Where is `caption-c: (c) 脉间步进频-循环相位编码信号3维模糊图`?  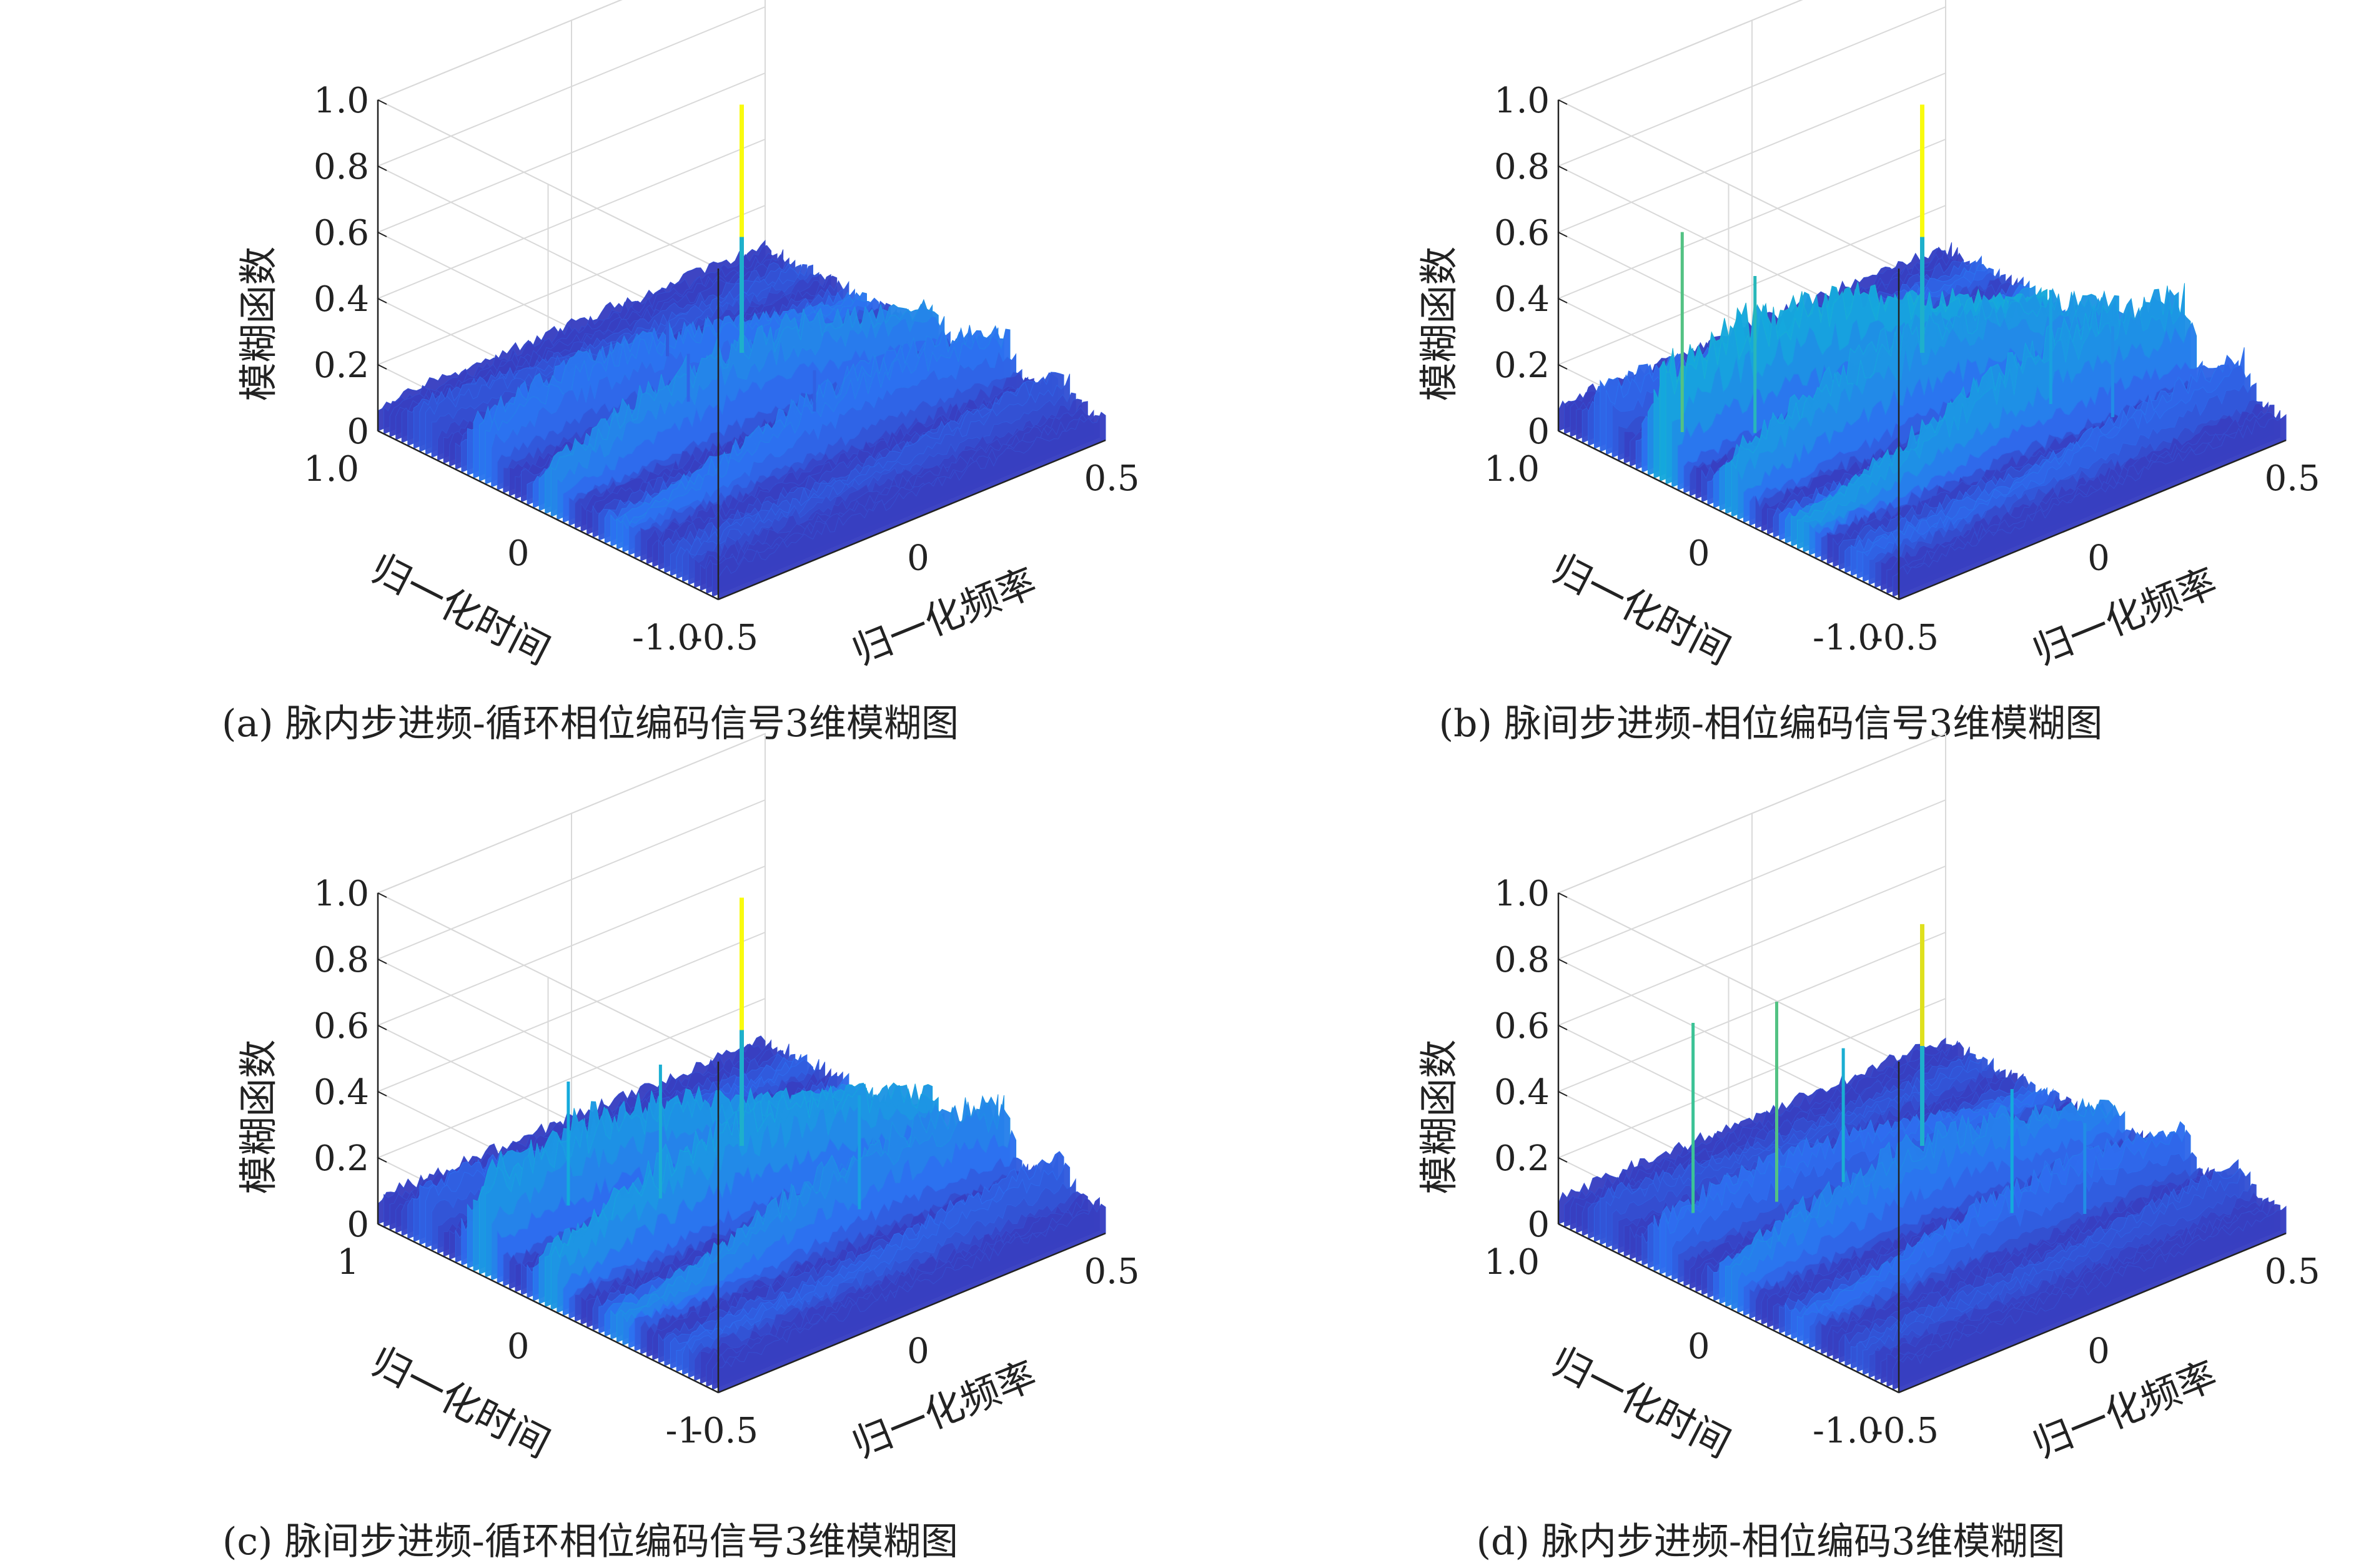
caption-c: (c) 脉间步进频-循环相位编码信号3维模糊图 is located at coordinates (590, 1542).